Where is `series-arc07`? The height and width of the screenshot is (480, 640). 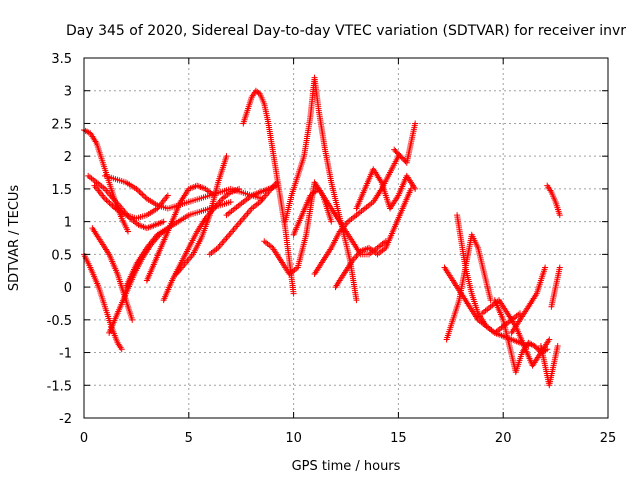
series-arc07 is located at coordinates (138, 280).